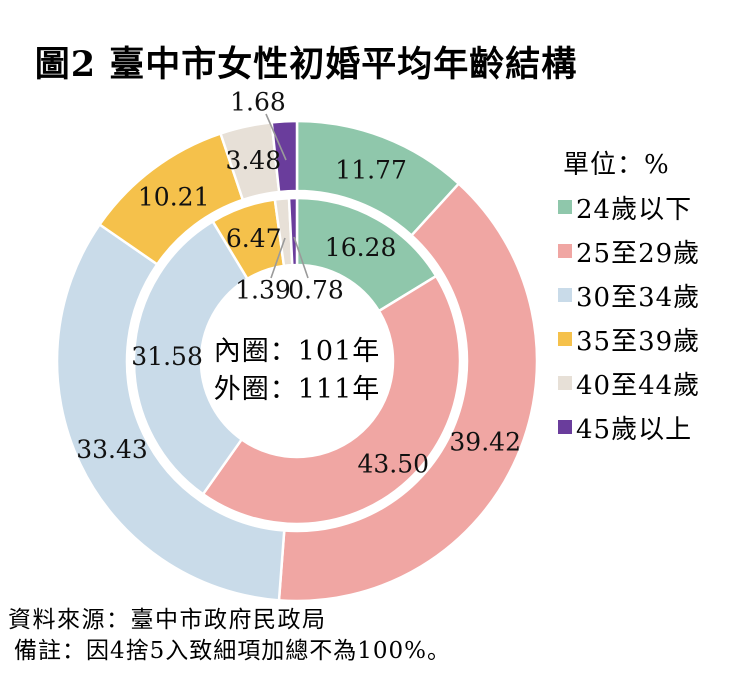 Image resolution: width=734 pixels, height=677 pixels. What do you see at coordinates (258, 102) in the screenshot?
I see `outer-ring-value-label-5: 1.68` at bounding box center [258, 102].